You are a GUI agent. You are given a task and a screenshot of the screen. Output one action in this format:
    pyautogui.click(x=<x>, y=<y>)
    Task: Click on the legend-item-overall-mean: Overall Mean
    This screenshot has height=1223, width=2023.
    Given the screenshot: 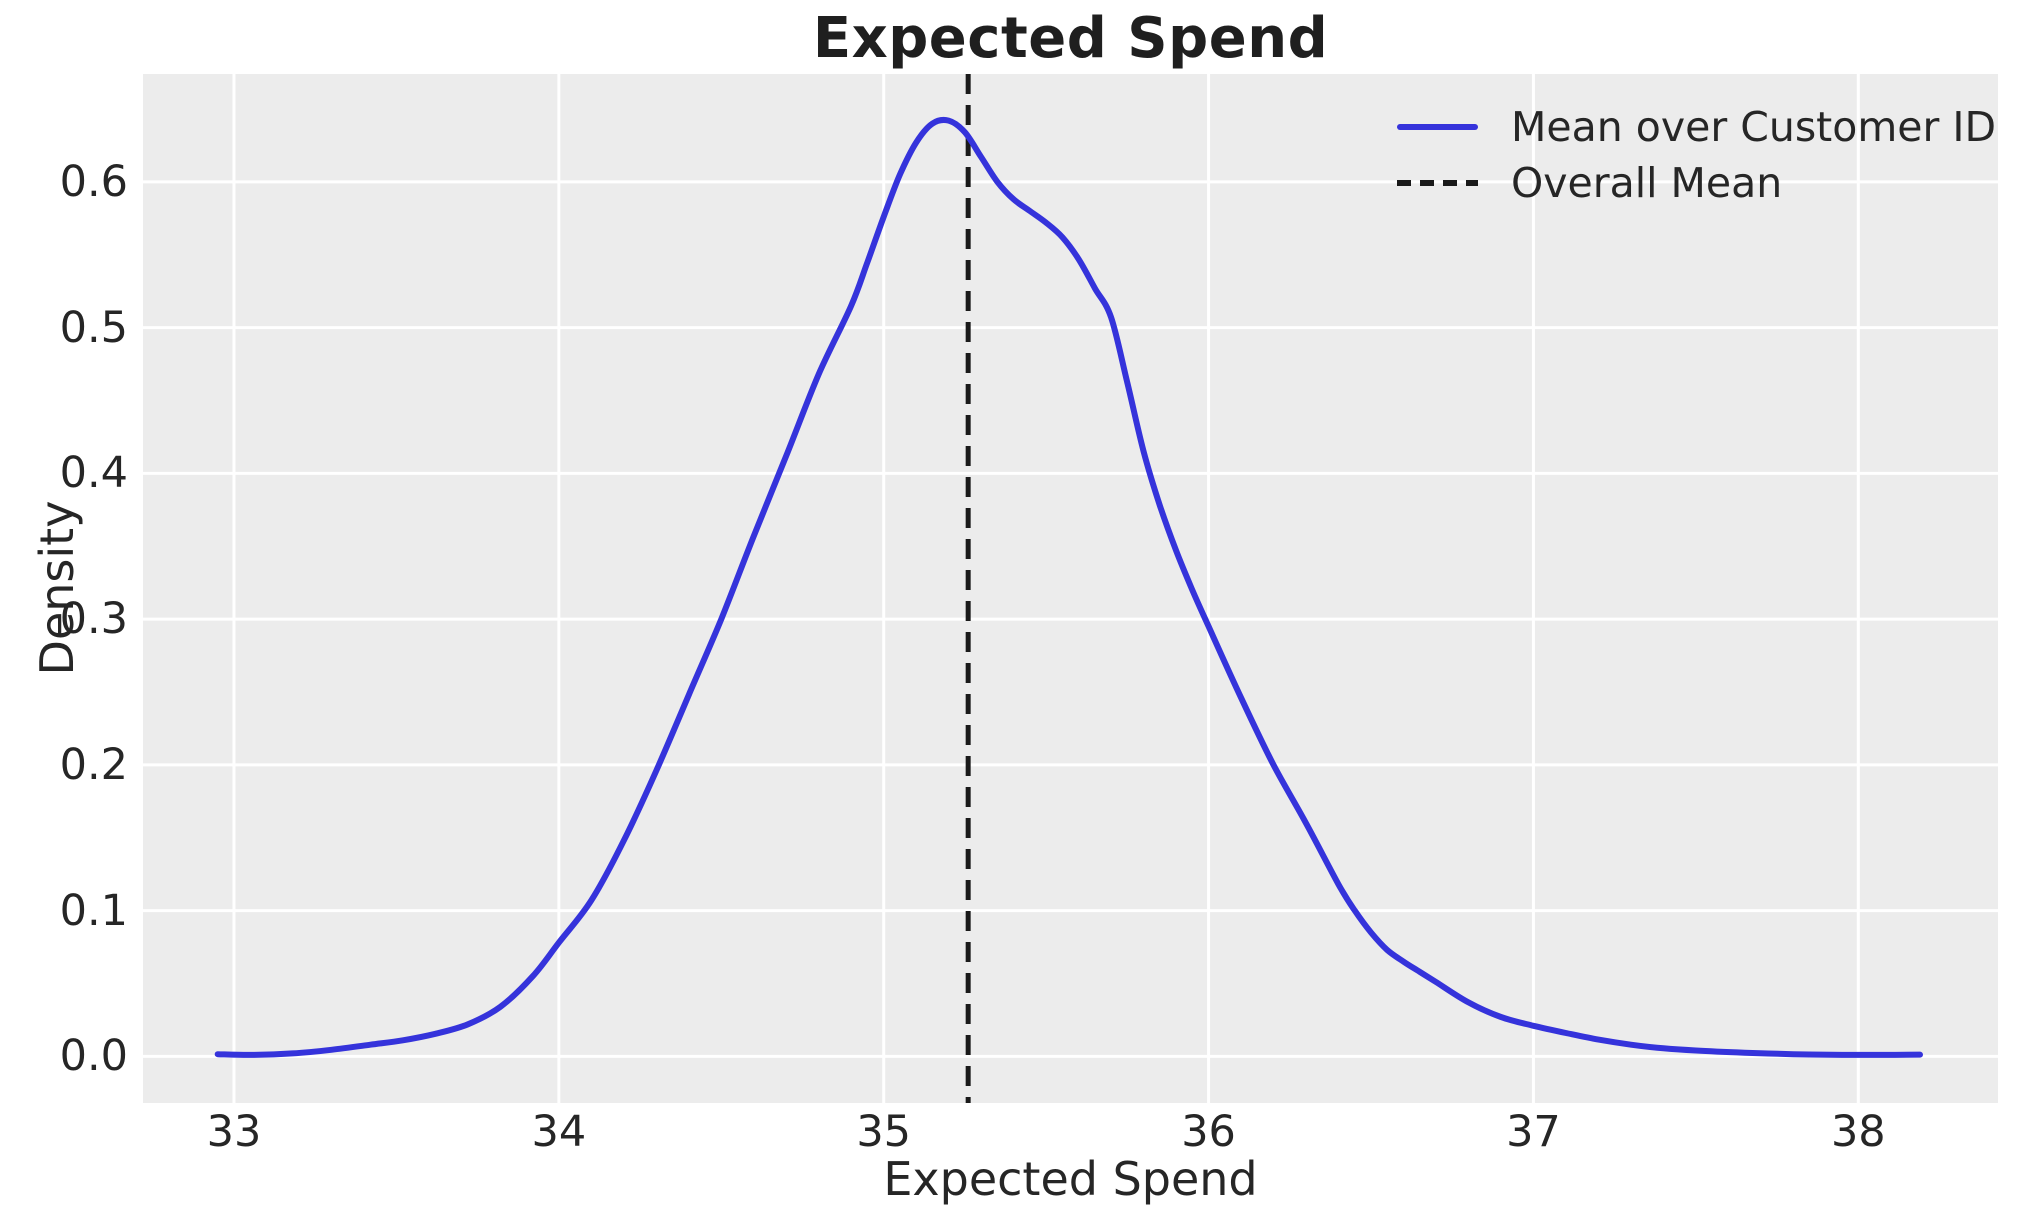 What is the action you would take?
    pyautogui.click(x=1696, y=183)
    